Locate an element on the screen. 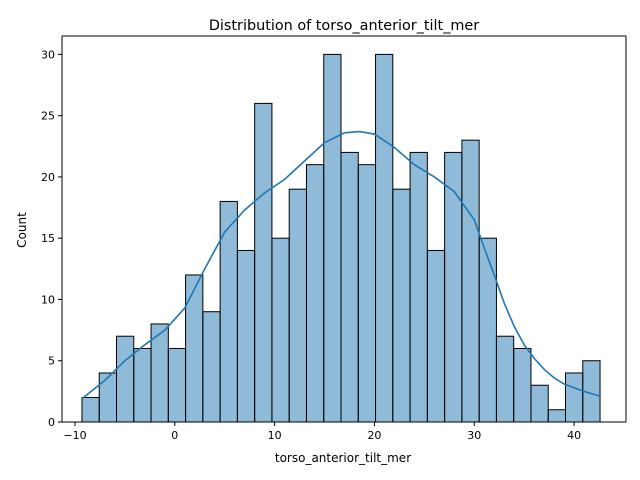 The height and width of the screenshot is (480, 640). x-tick-label: 10 is located at coordinates (275, 435).